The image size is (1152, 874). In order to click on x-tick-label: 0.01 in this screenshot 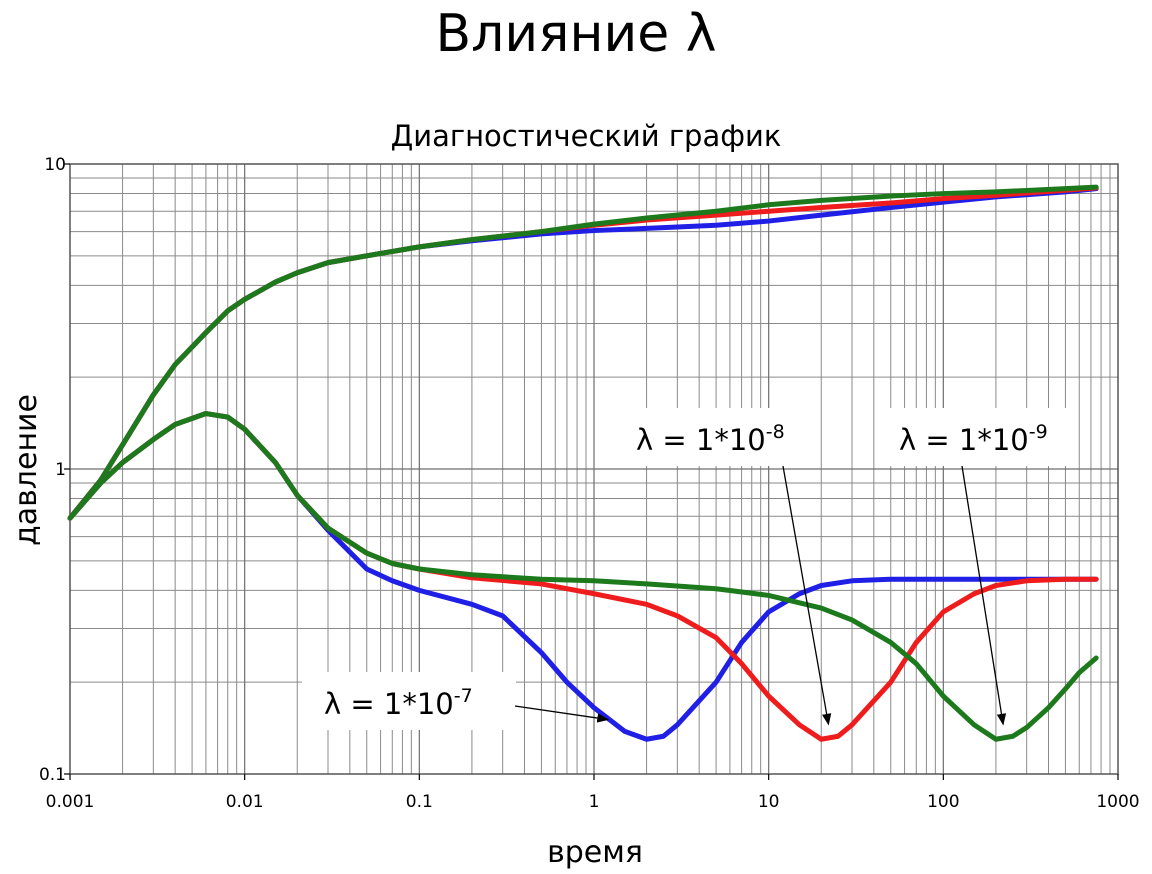, I will do `click(245, 802)`.